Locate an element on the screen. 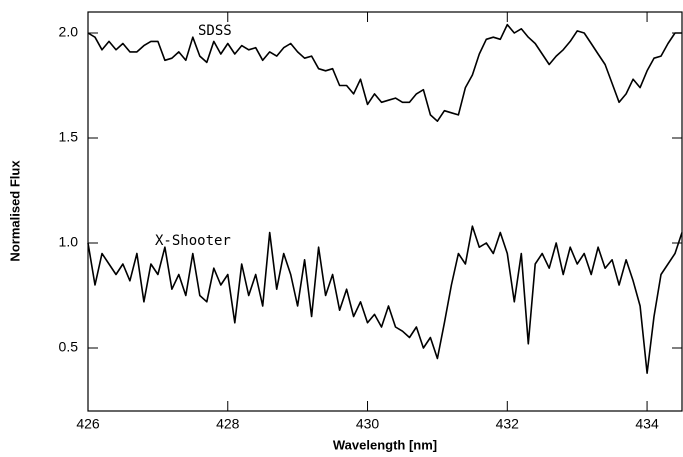 The image size is (683, 457). x-axis-label: Wavelength [nm] is located at coordinates (385, 444).